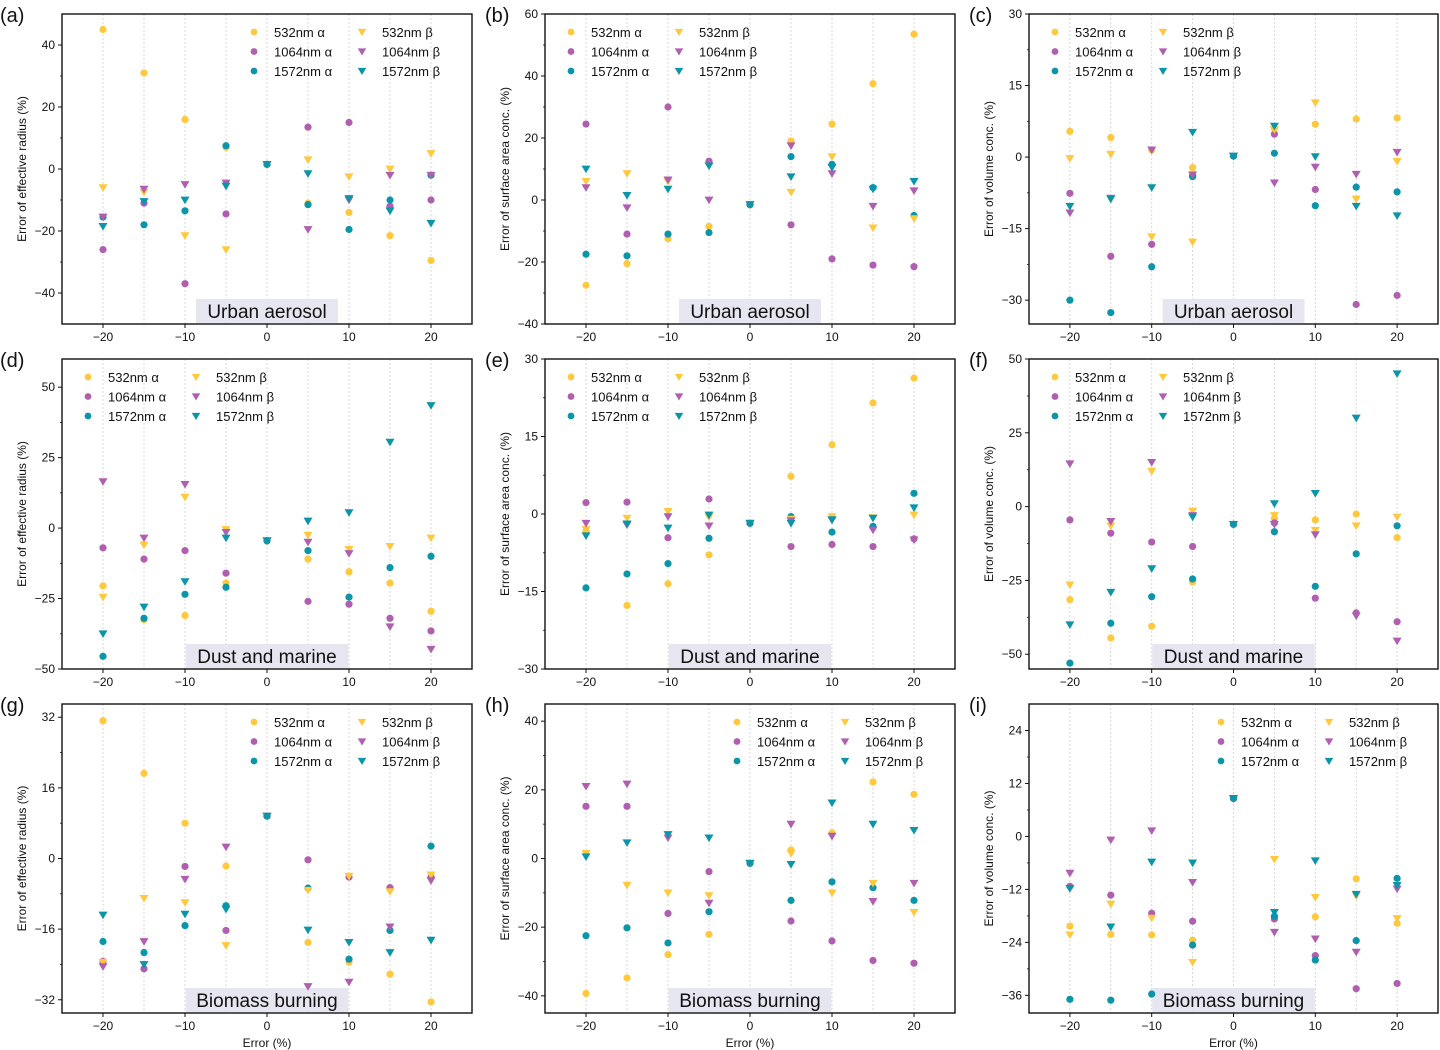 This screenshot has height=1050, width=1440. I want to click on y-axis-label: Error of effective radius (%), so click(22, 169).